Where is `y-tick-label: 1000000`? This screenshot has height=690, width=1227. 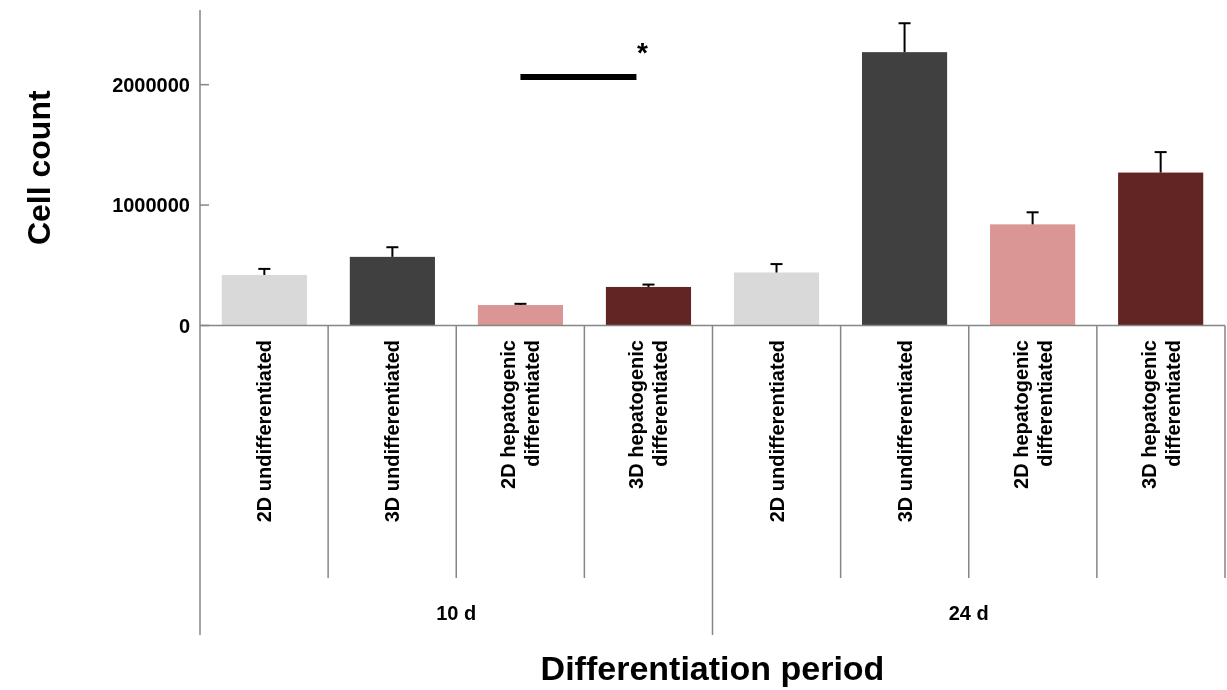 y-tick-label: 1000000 is located at coordinates (151, 205).